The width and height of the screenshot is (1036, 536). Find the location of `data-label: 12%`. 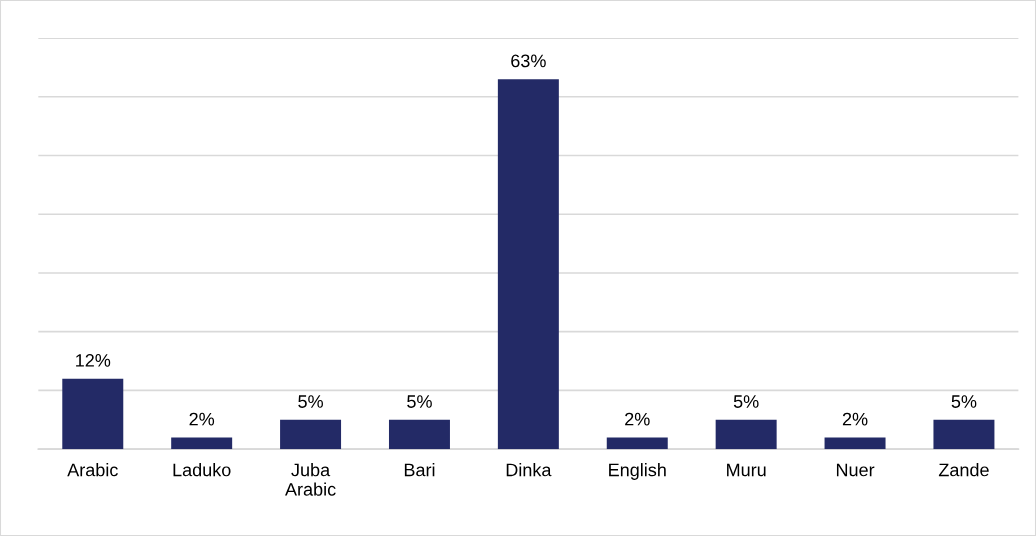

data-label: 12% is located at coordinates (93, 360).